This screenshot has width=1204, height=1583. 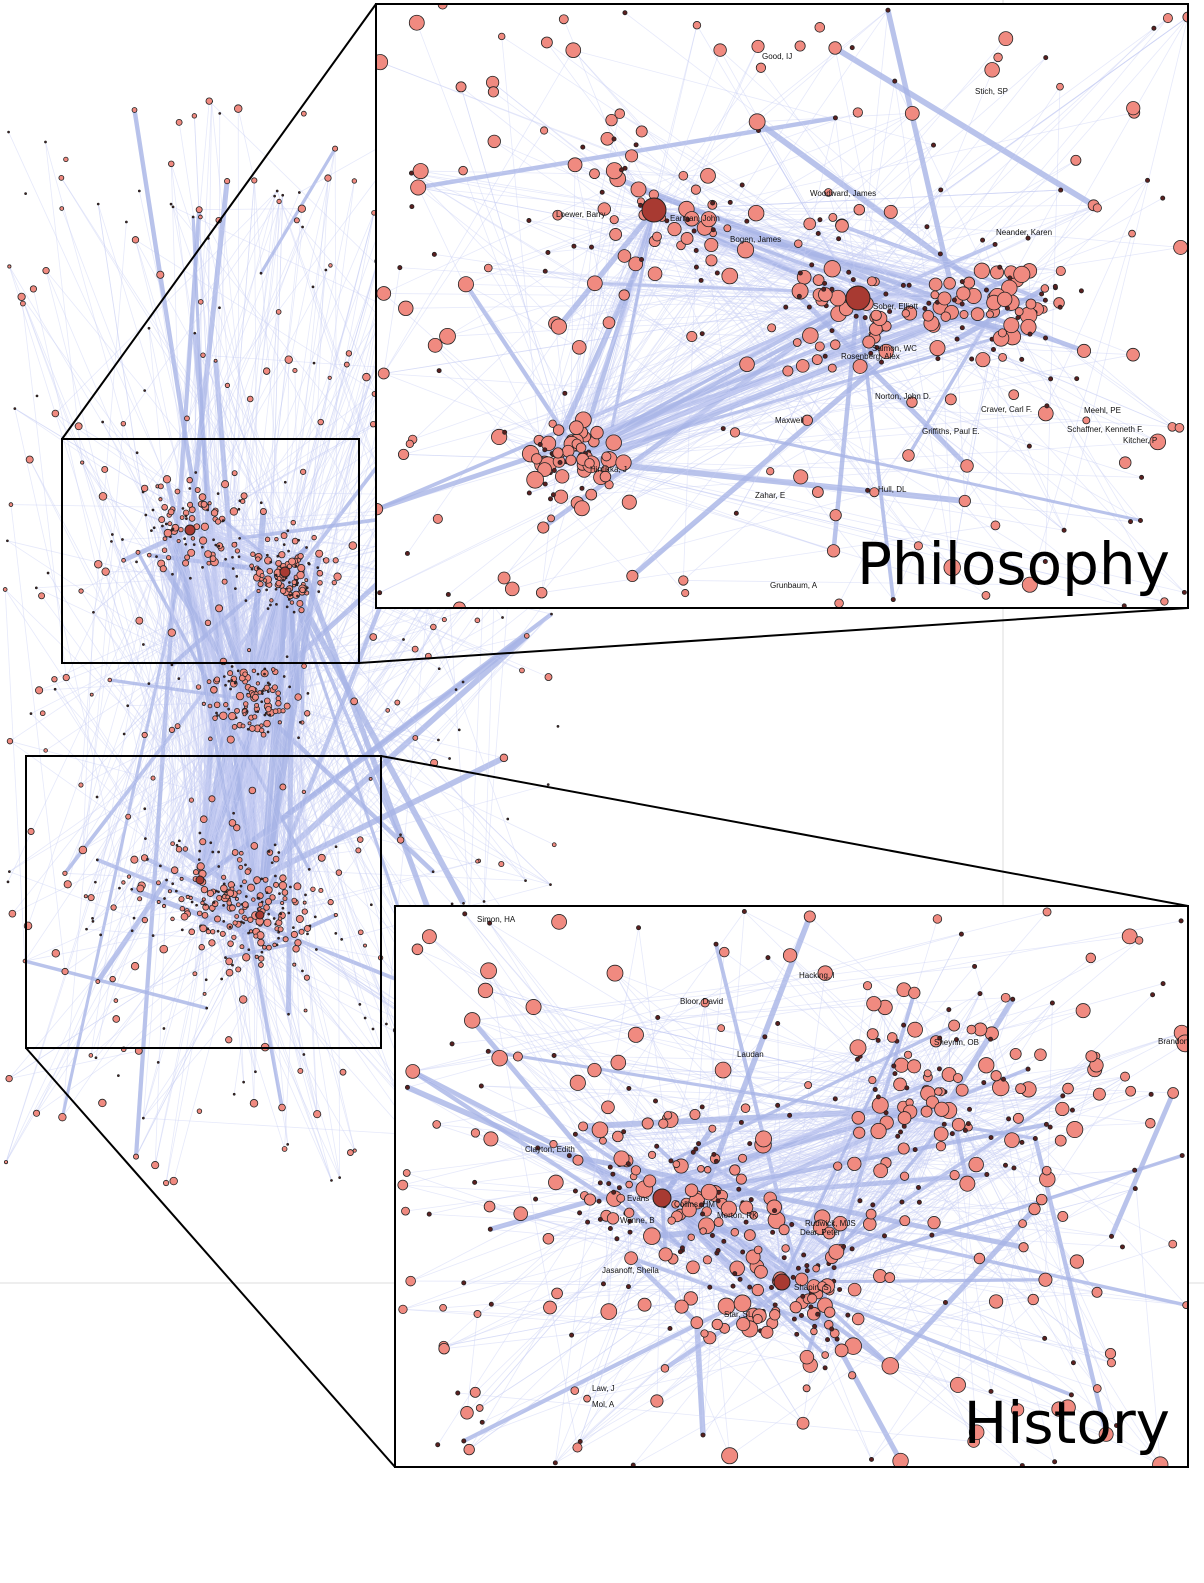 What do you see at coordinates (892, 489) in the screenshot?
I see `node-label: Hull, DL` at bounding box center [892, 489].